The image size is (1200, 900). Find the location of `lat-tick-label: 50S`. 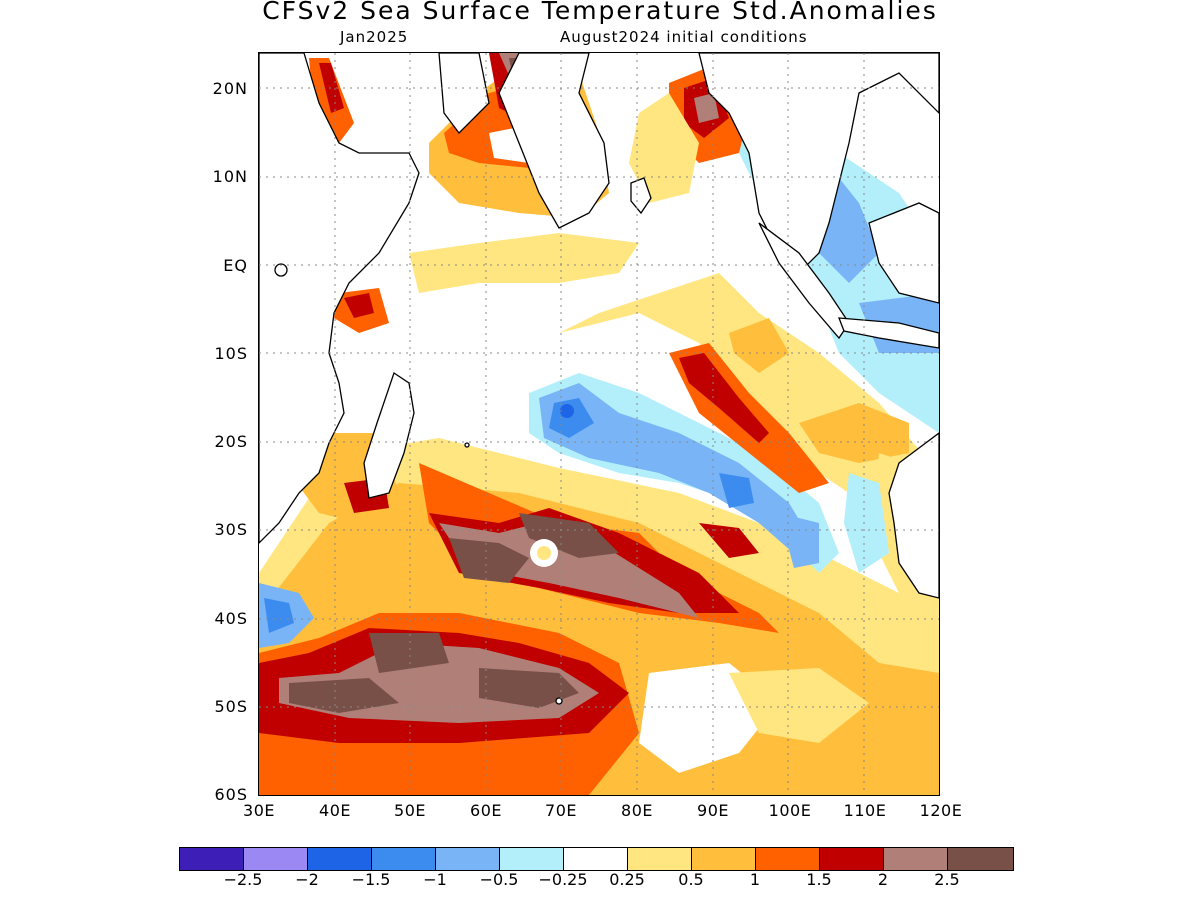

lat-tick-label: 50S is located at coordinates (231, 706).